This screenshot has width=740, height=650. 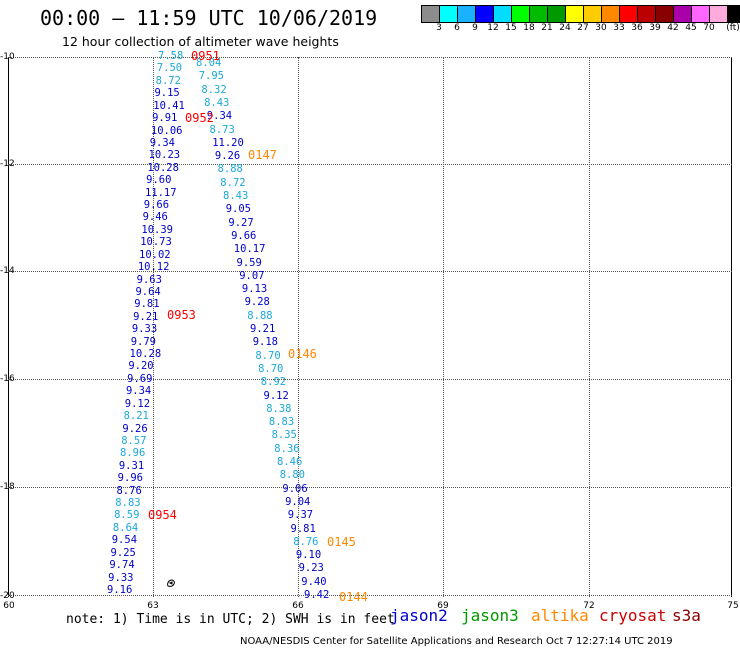 I want to click on wave-height-value: 9.74, so click(x=122, y=565).